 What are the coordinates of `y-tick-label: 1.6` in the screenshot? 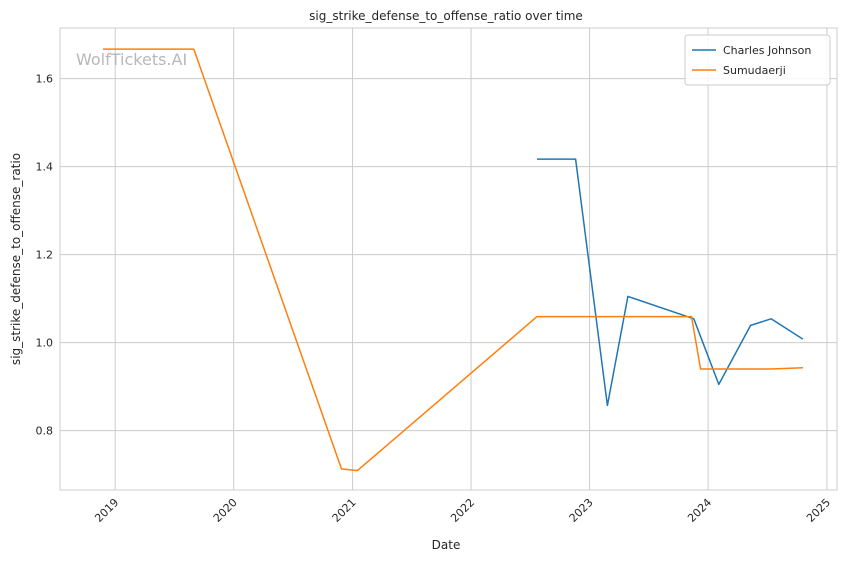 It's located at (45, 79).